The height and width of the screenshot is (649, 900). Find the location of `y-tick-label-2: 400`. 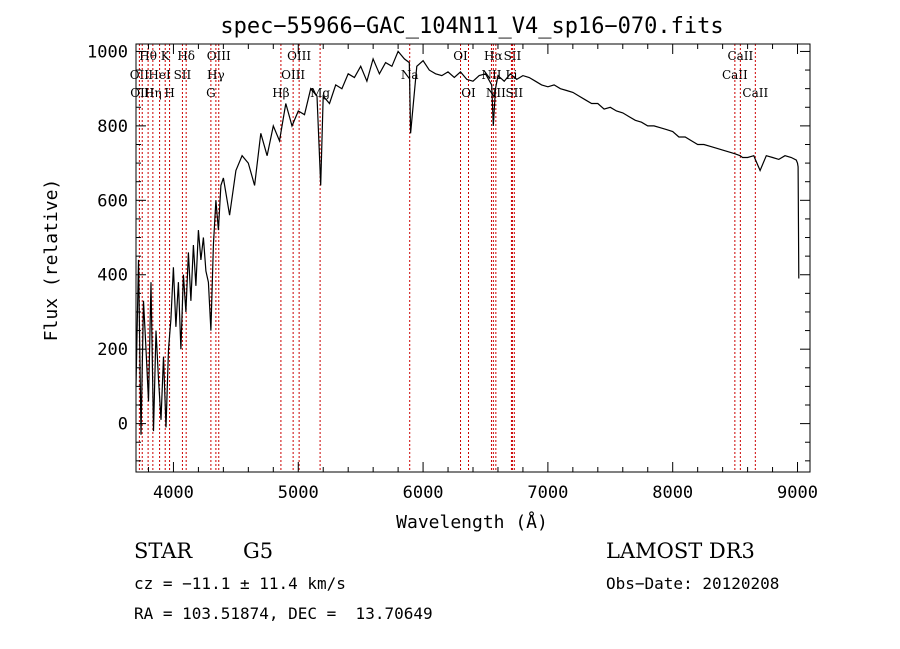

y-tick-label-2: 400 is located at coordinates (112, 276).